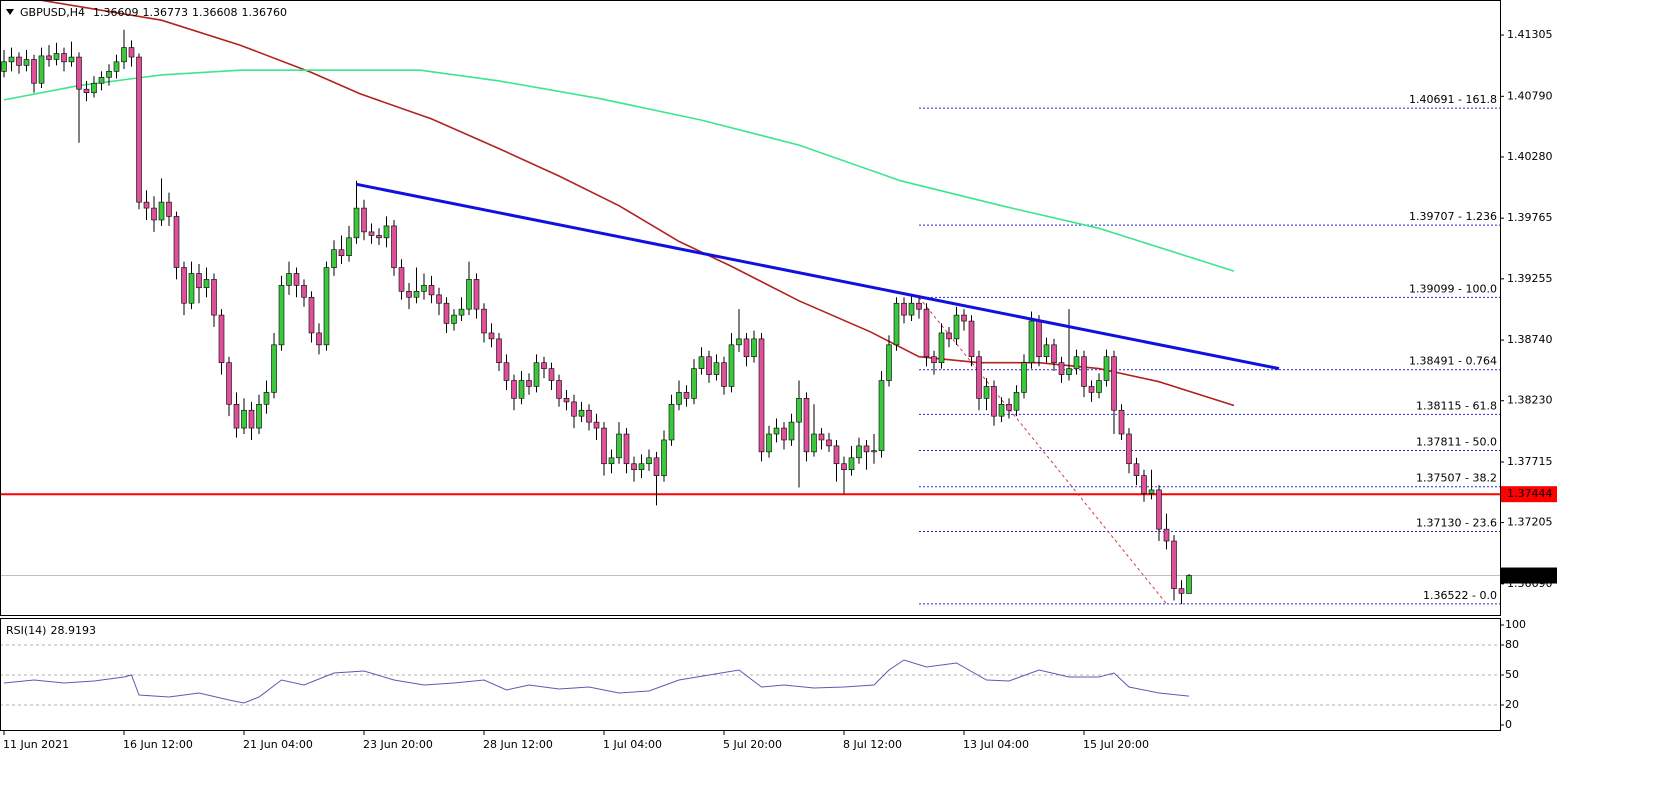  What do you see at coordinates (158, 744) in the screenshot?
I see `x-tick-label: 16 Jun 12:00` at bounding box center [158, 744].